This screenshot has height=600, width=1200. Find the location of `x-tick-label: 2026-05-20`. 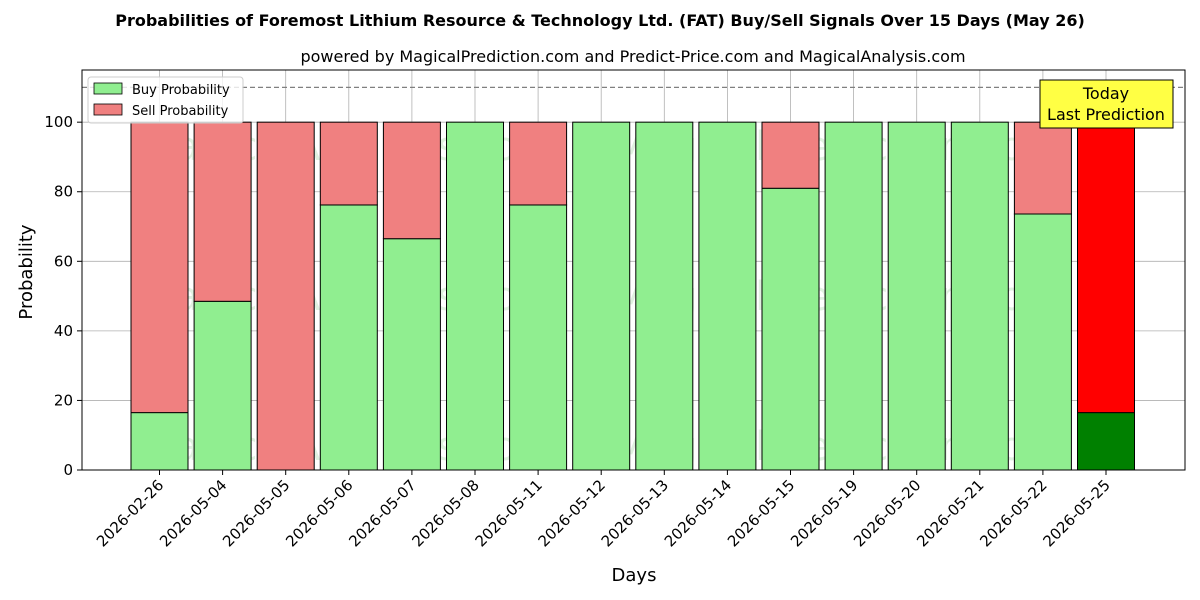

x-tick-label: 2026-05-20 is located at coordinates (887, 513).